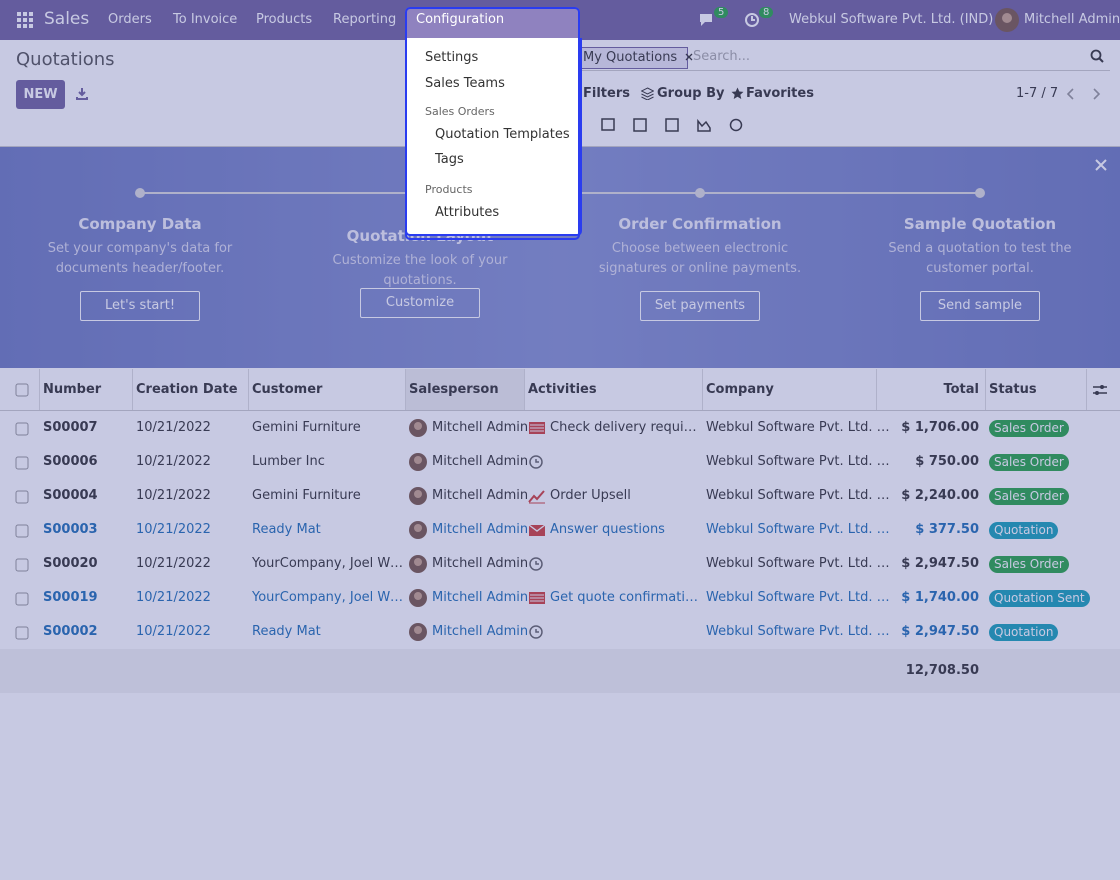 This screenshot has height=880, width=1120. What do you see at coordinates (1101, 165) in the screenshot?
I see `close-banner` at bounding box center [1101, 165].